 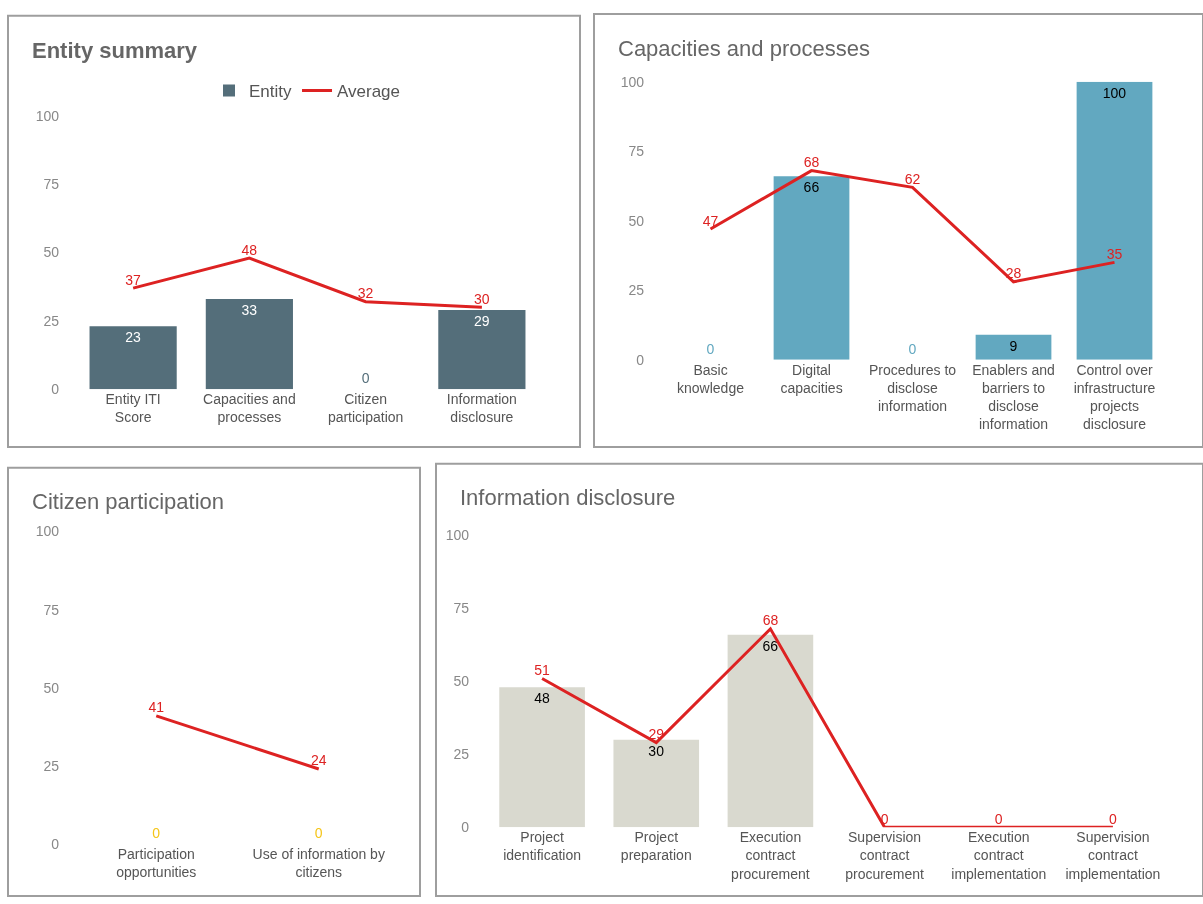 I want to click on x-tick-label: Capacities and processes, so click(x=249, y=408).